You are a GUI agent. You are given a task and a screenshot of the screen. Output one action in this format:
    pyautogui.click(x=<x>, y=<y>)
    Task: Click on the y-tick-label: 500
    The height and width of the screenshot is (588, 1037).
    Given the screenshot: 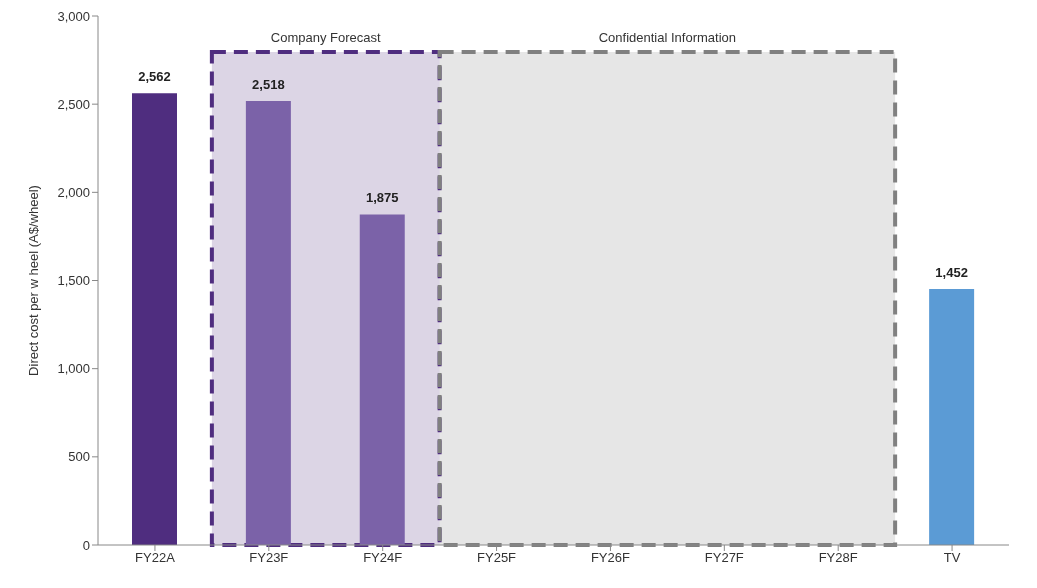 What is the action you would take?
    pyautogui.click(x=79, y=457)
    